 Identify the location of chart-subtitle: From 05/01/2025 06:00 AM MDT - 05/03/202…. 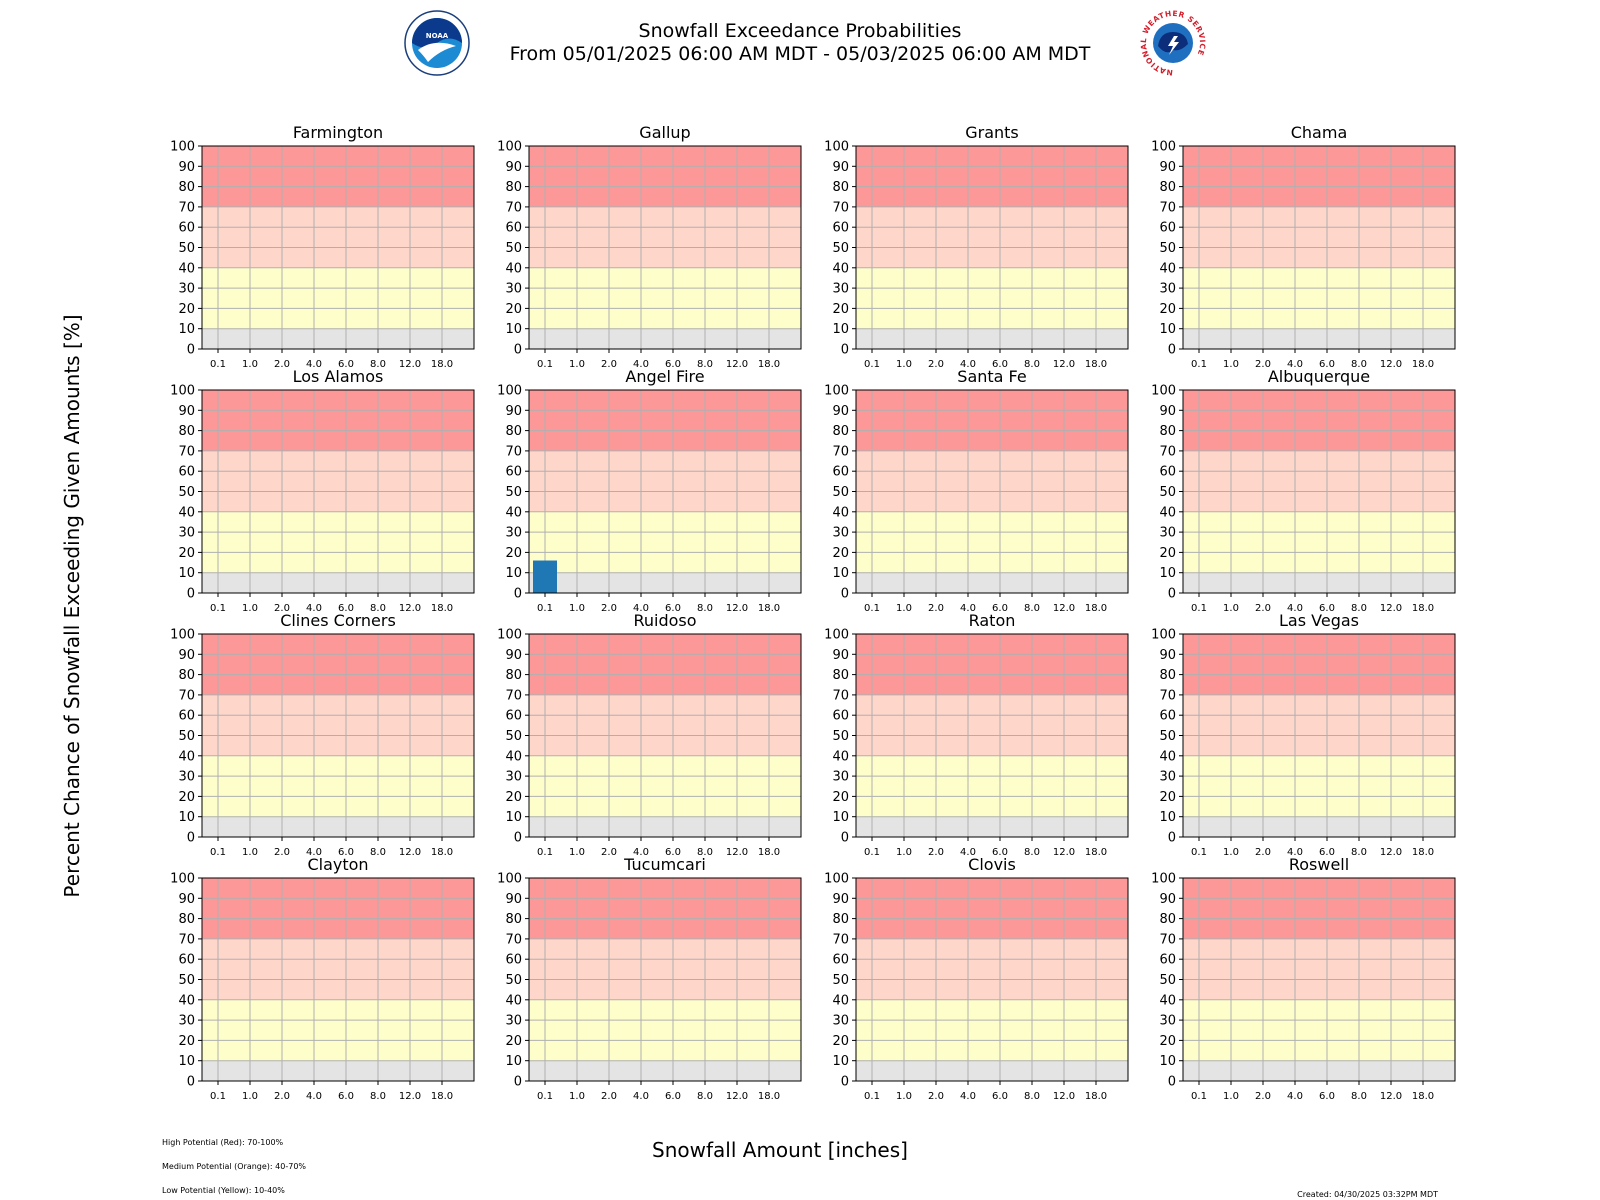
(800, 54).